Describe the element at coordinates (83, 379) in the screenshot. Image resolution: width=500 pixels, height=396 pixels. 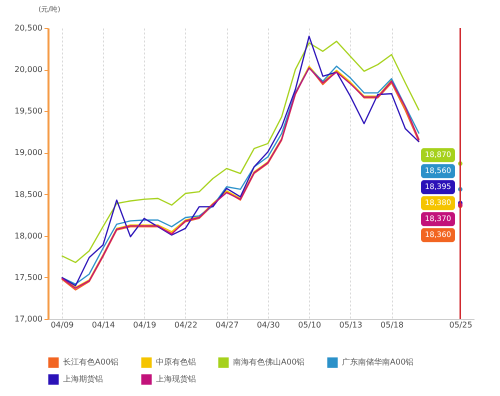
I see `legend-label: 上海期货铝` at that location.